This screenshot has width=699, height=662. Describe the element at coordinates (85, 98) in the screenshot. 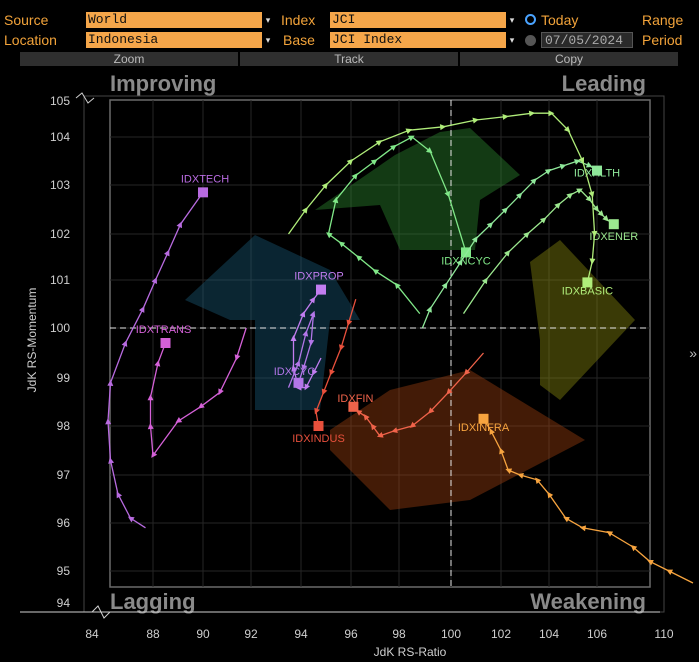

I see `y-axis-break-mark` at that location.